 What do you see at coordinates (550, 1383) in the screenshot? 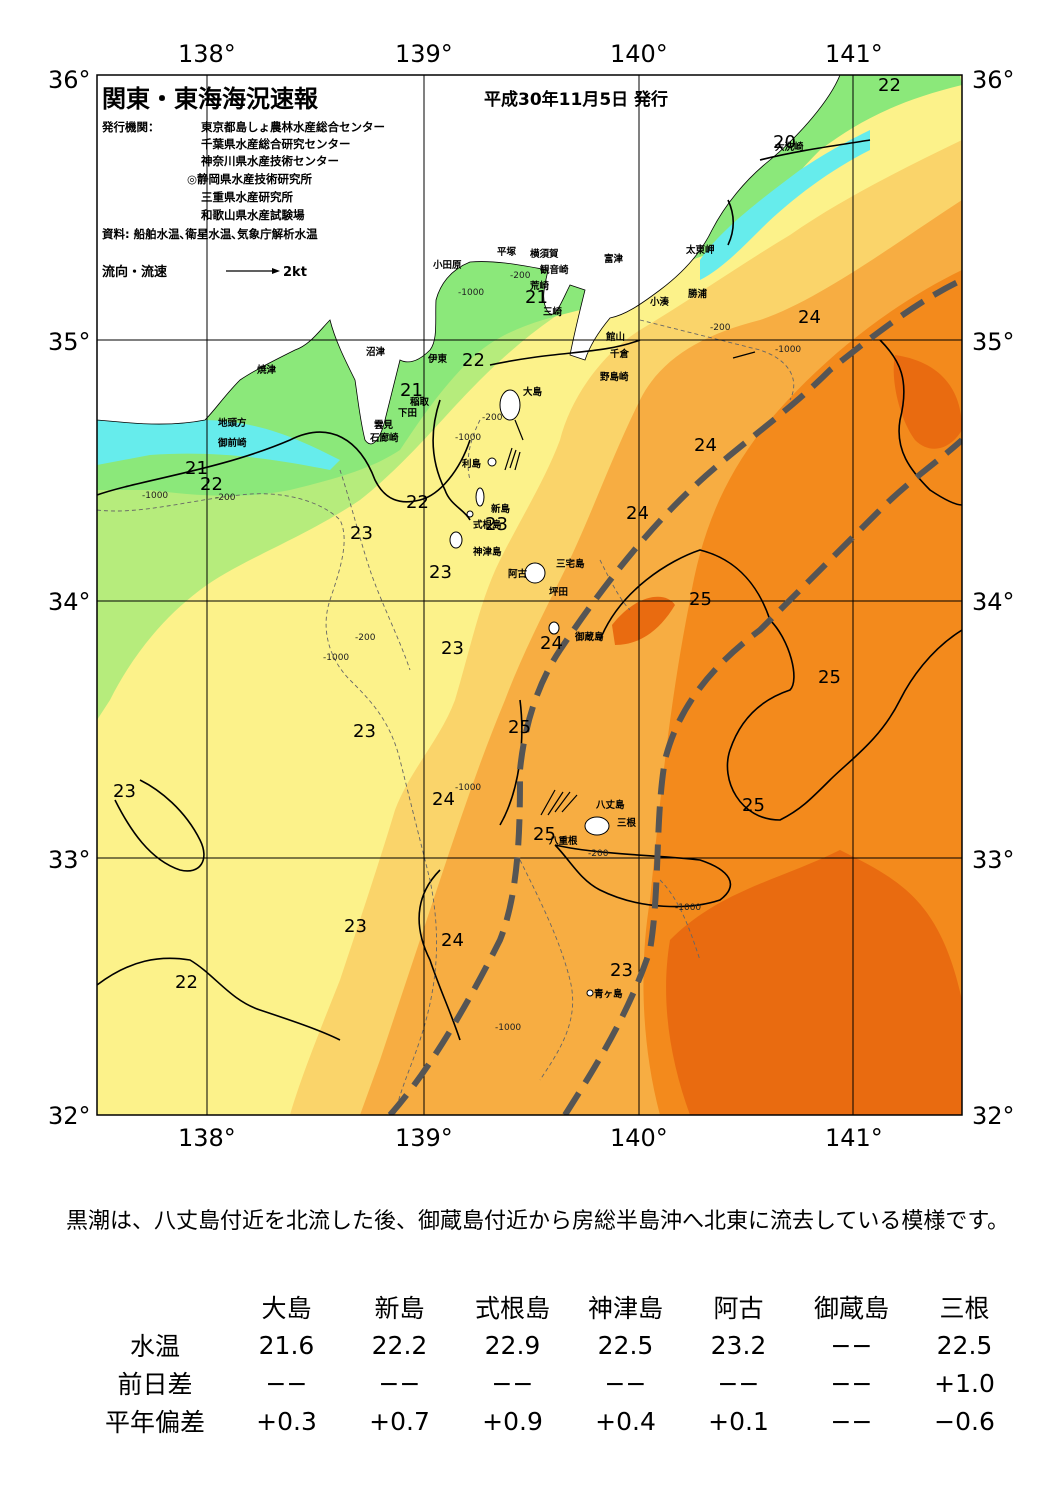
I see `table-row: 前日差 −− −− −− −− −− −− +1.0` at bounding box center [550, 1383].